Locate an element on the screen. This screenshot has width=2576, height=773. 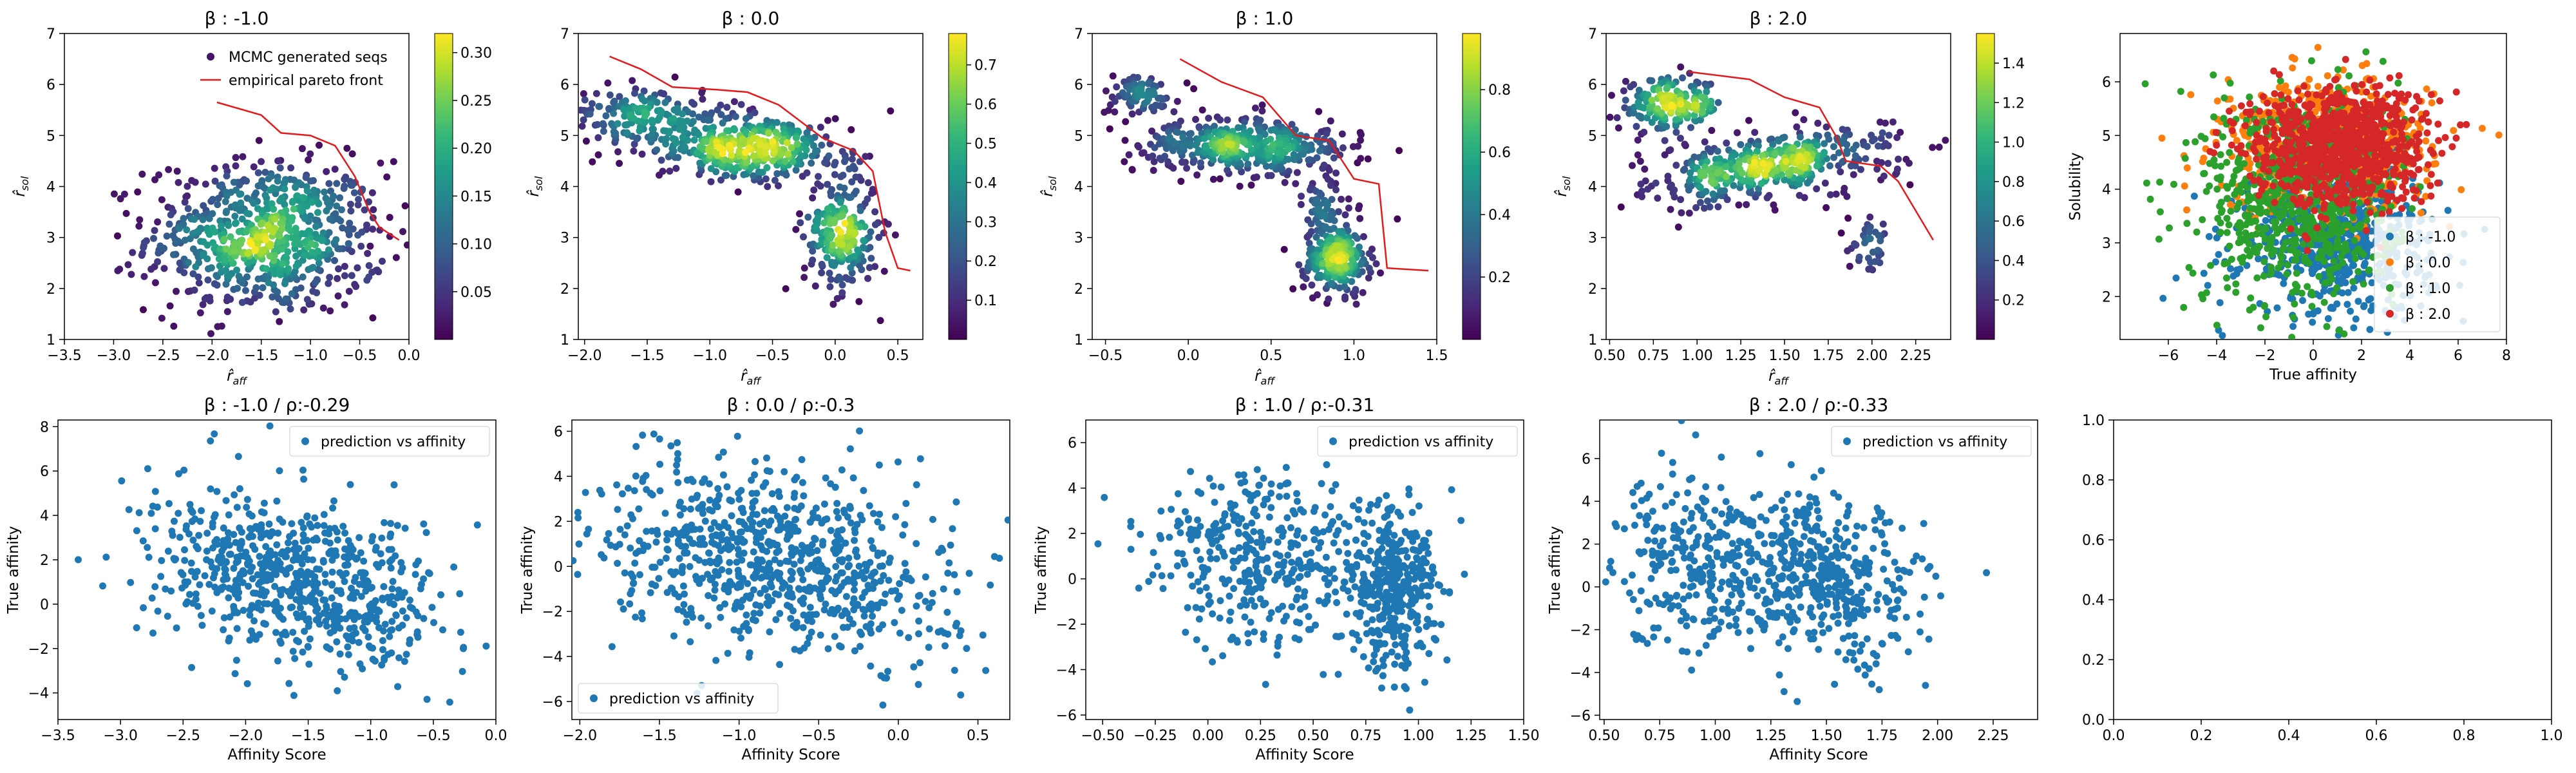
y-tick-label: 1 is located at coordinates (50, 340).